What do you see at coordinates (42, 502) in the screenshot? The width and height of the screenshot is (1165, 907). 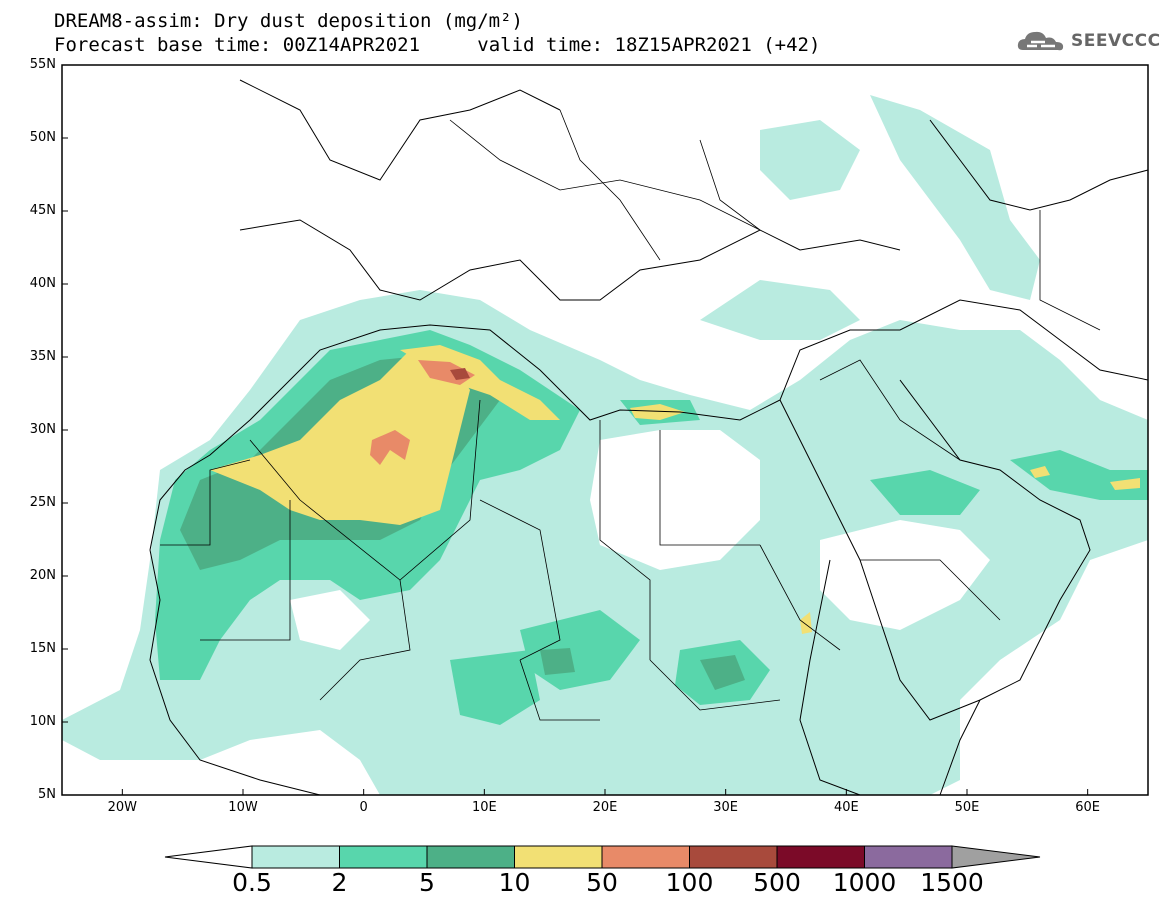 I see `lat-label: 25N` at bounding box center [42, 502].